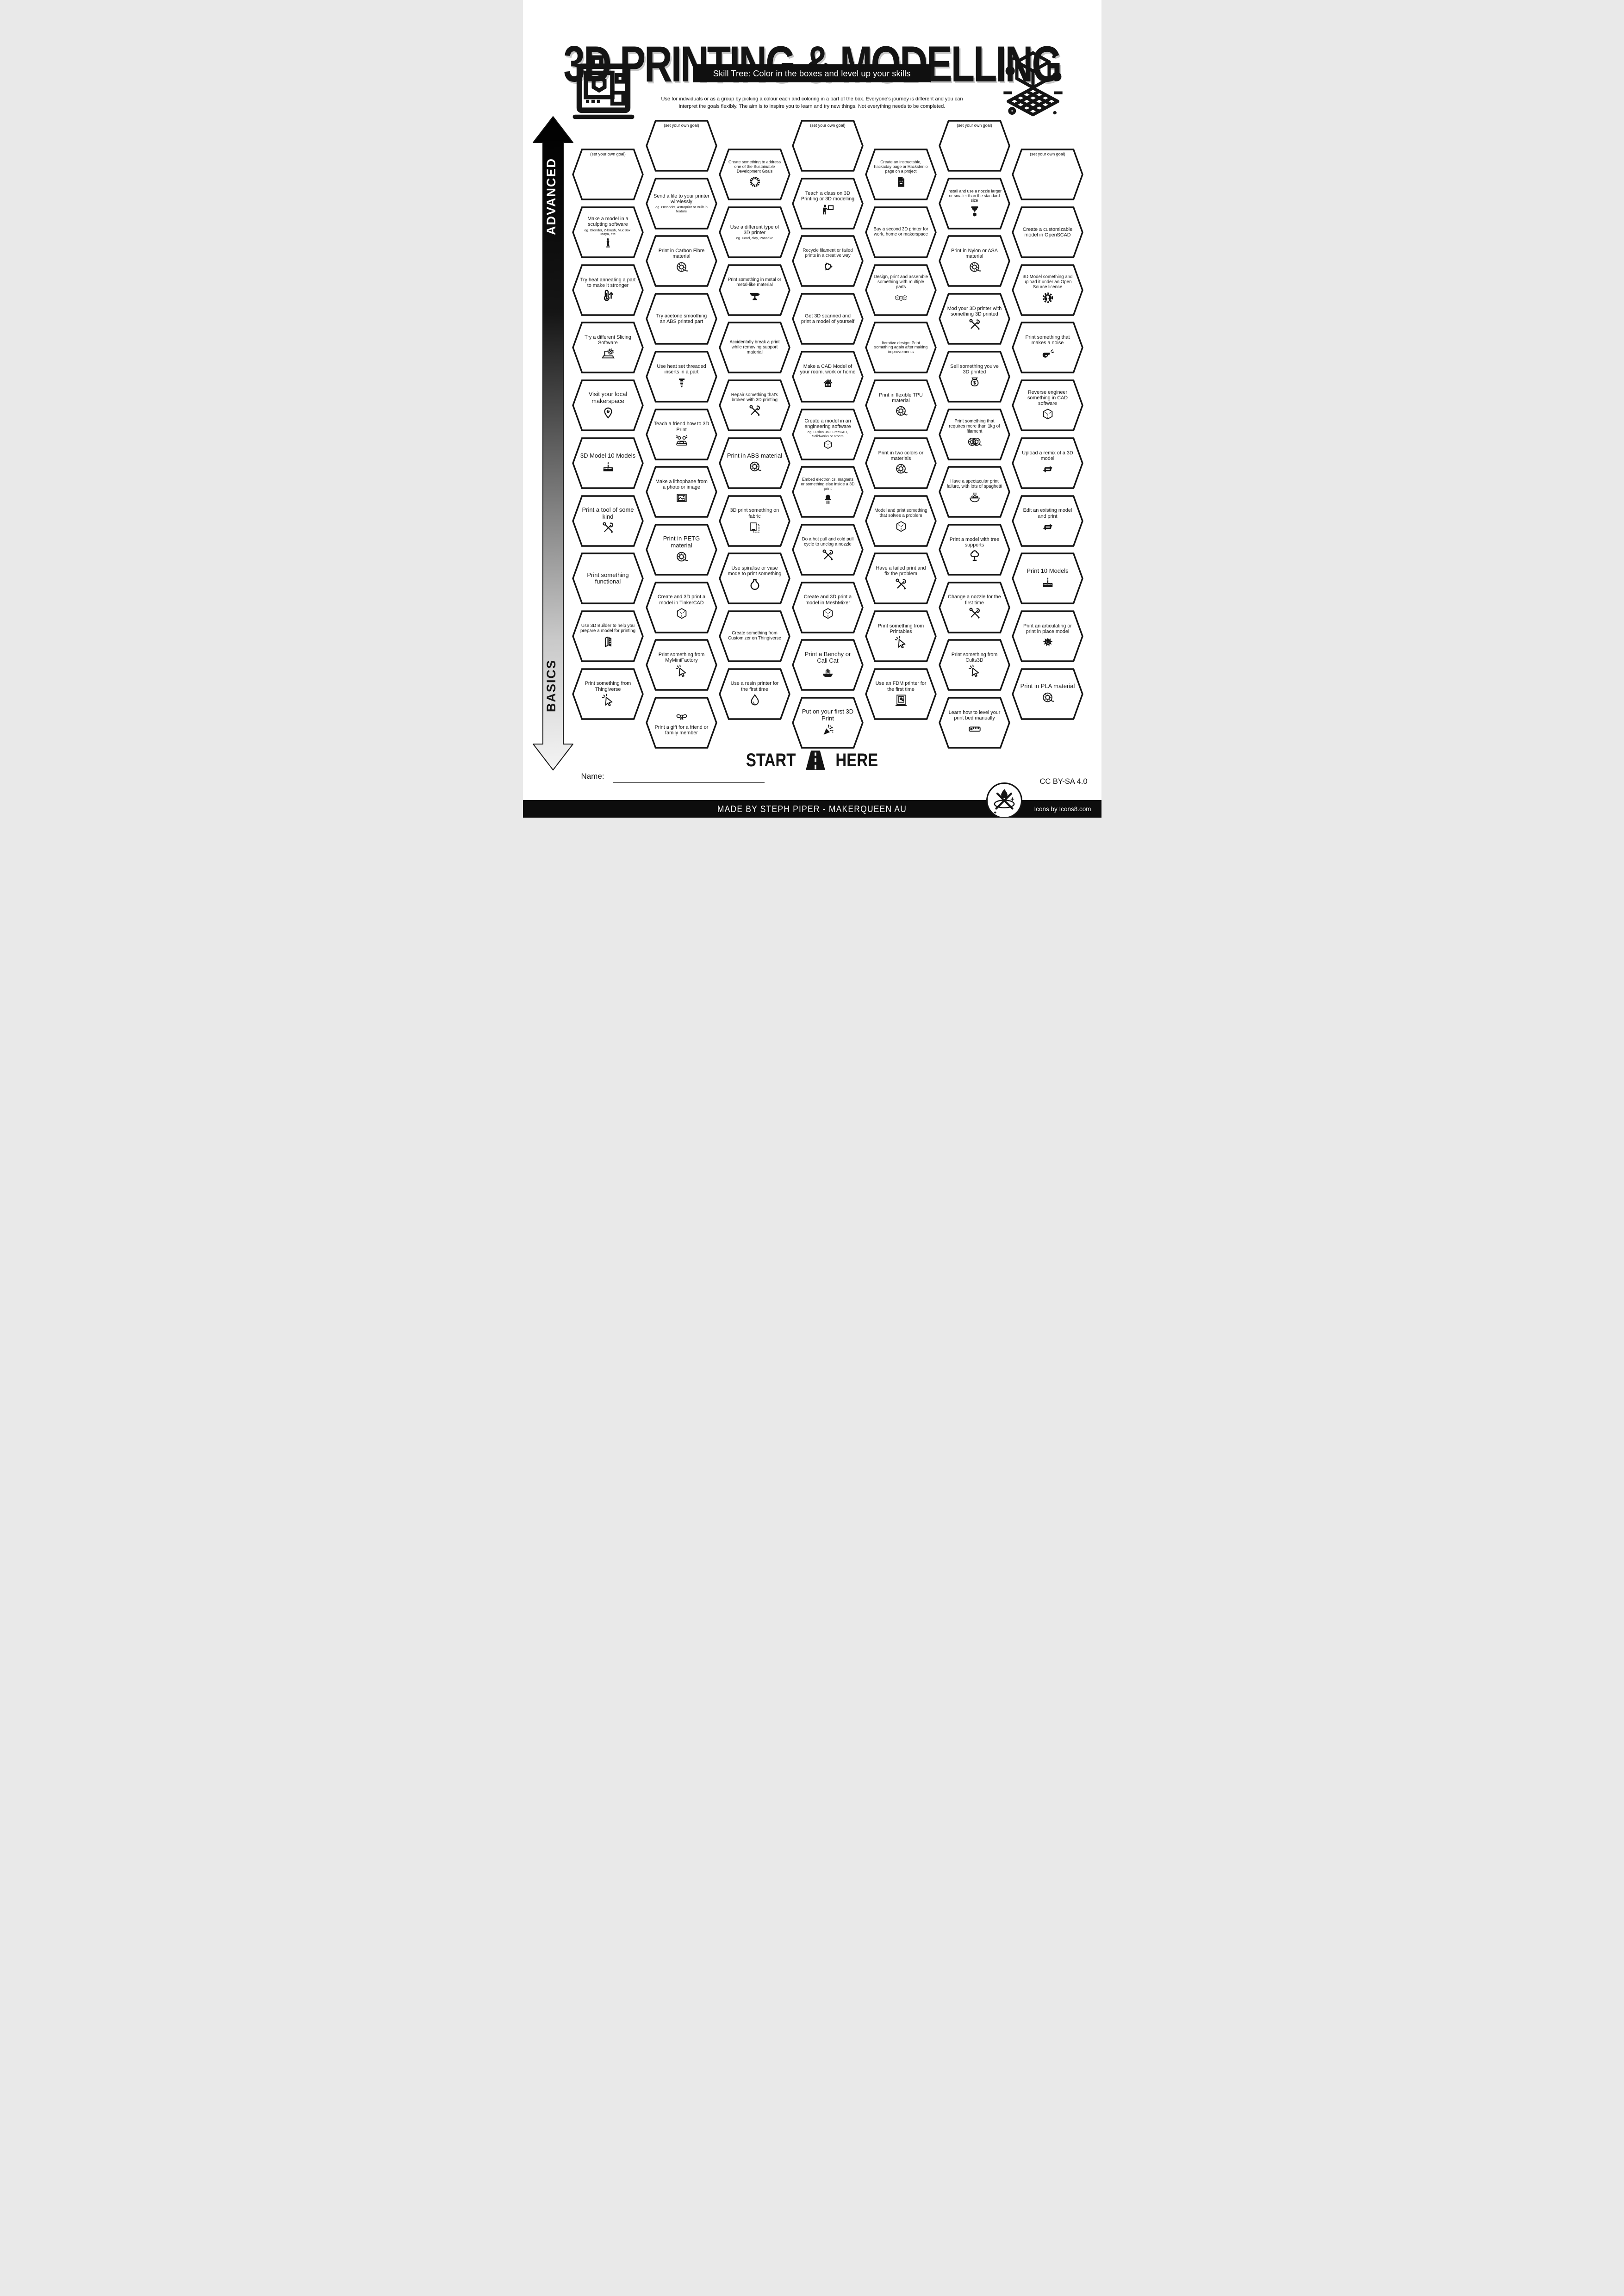 The width and height of the screenshot is (1624, 2296). I want to click on hex-print-something-from-thingiverse: Print something from Thingiverse, so click(608, 694).